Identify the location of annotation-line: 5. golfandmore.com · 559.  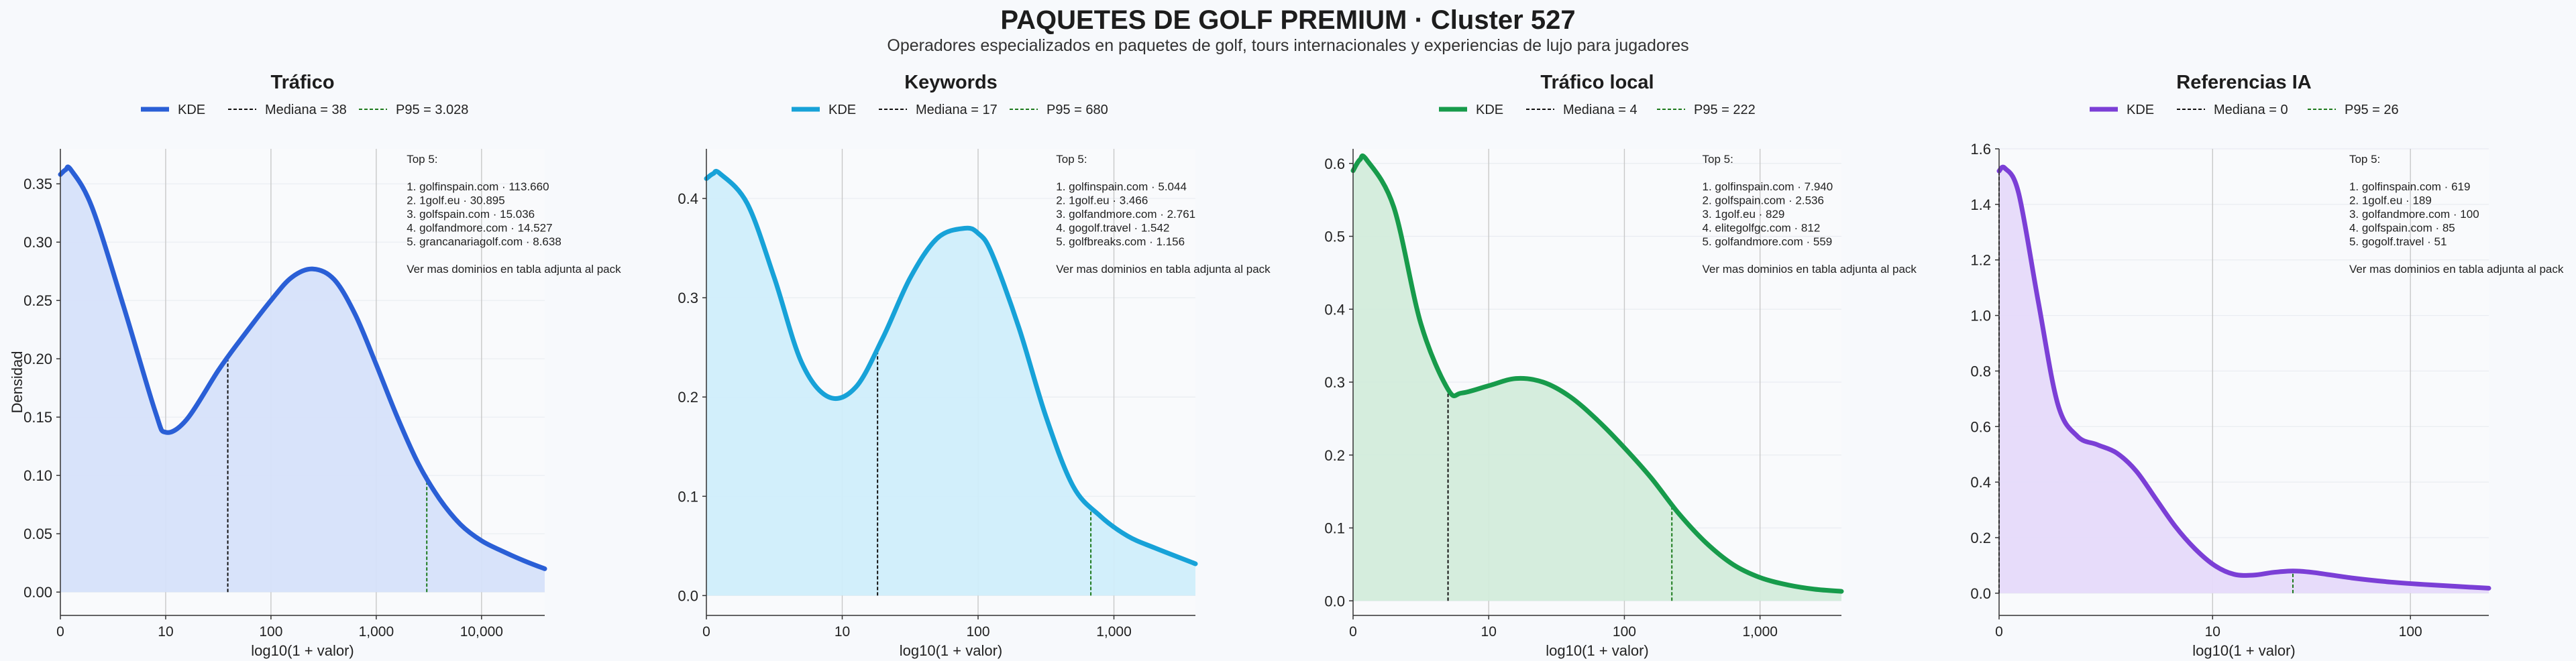
(1768, 242).